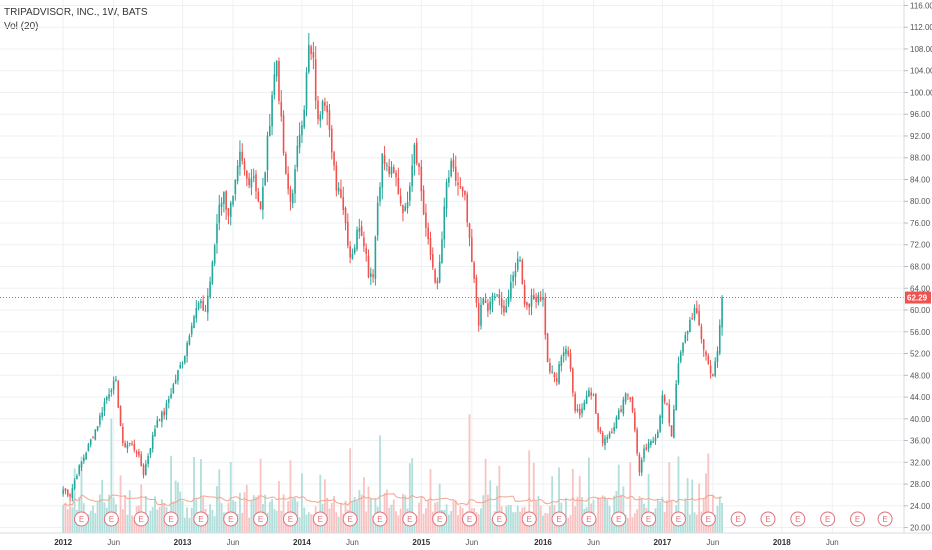 Image resolution: width=932 pixels, height=550 pixels. What do you see at coordinates (233, 542) in the screenshot?
I see `time-tick-label: Jun` at bounding box center [233, 542].